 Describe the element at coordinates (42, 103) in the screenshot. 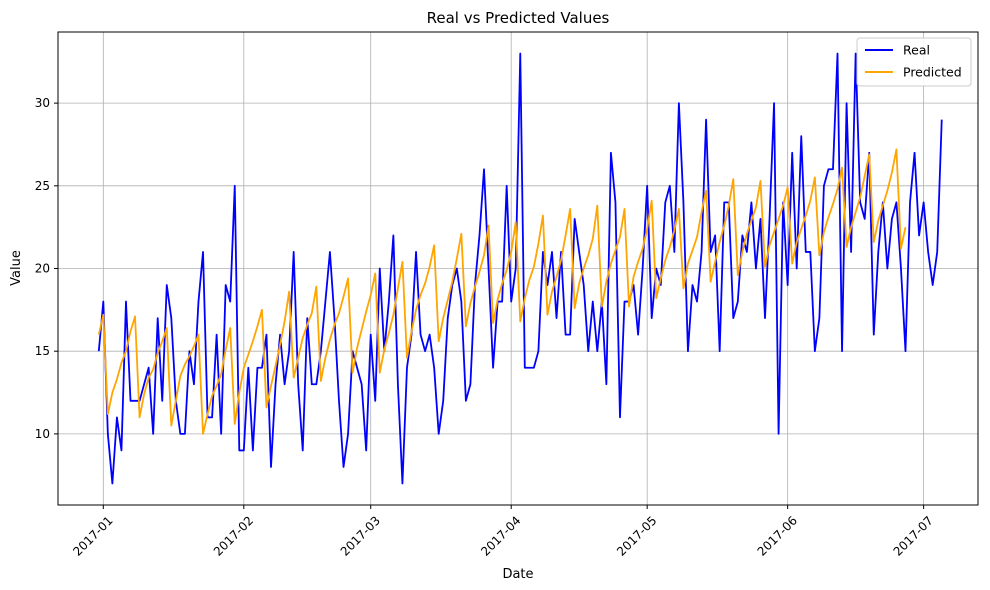

I see `y-tick-label: 30` at that location.